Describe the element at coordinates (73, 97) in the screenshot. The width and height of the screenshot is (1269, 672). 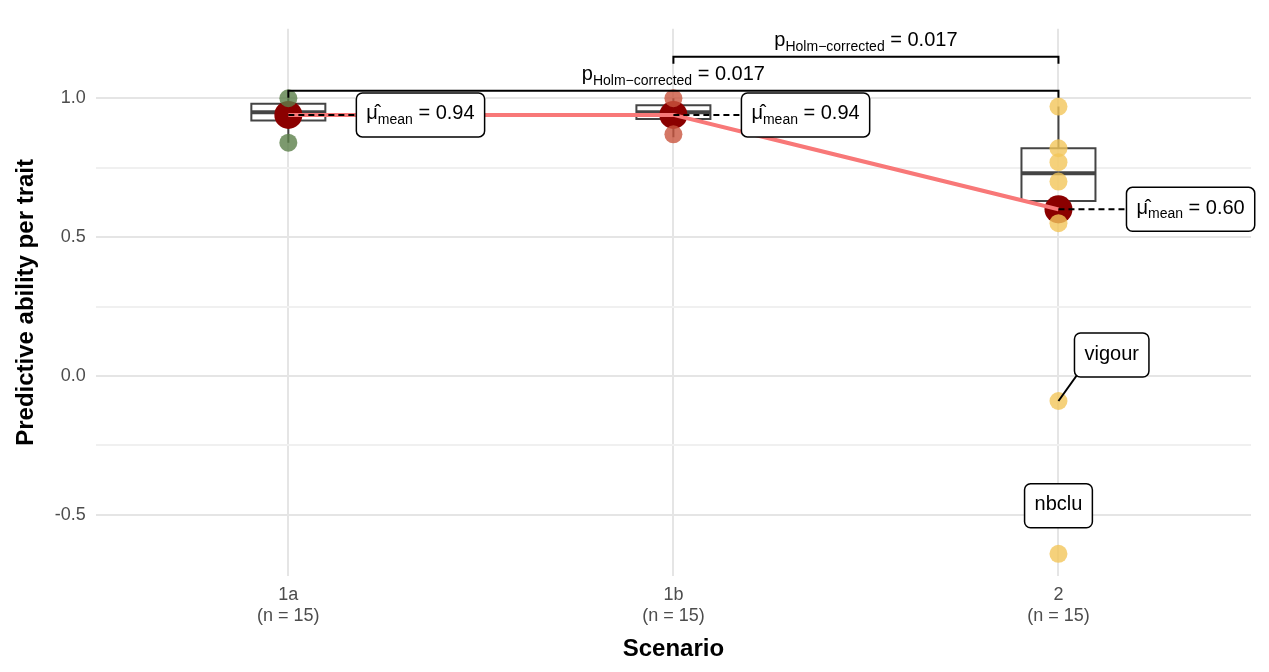
I see `y-tick-label: 1.0` at that location.